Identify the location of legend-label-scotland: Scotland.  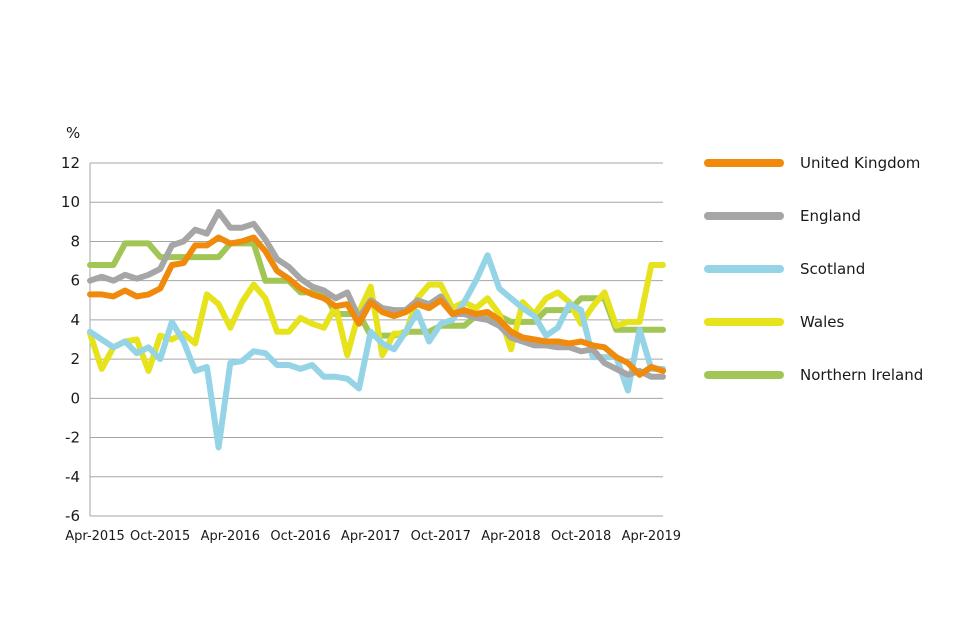
(832, 269).